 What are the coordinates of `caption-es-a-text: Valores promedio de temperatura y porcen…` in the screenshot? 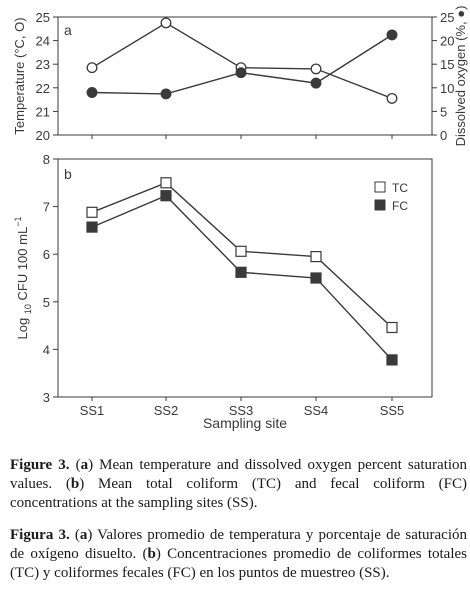 It's located at (238, 544).